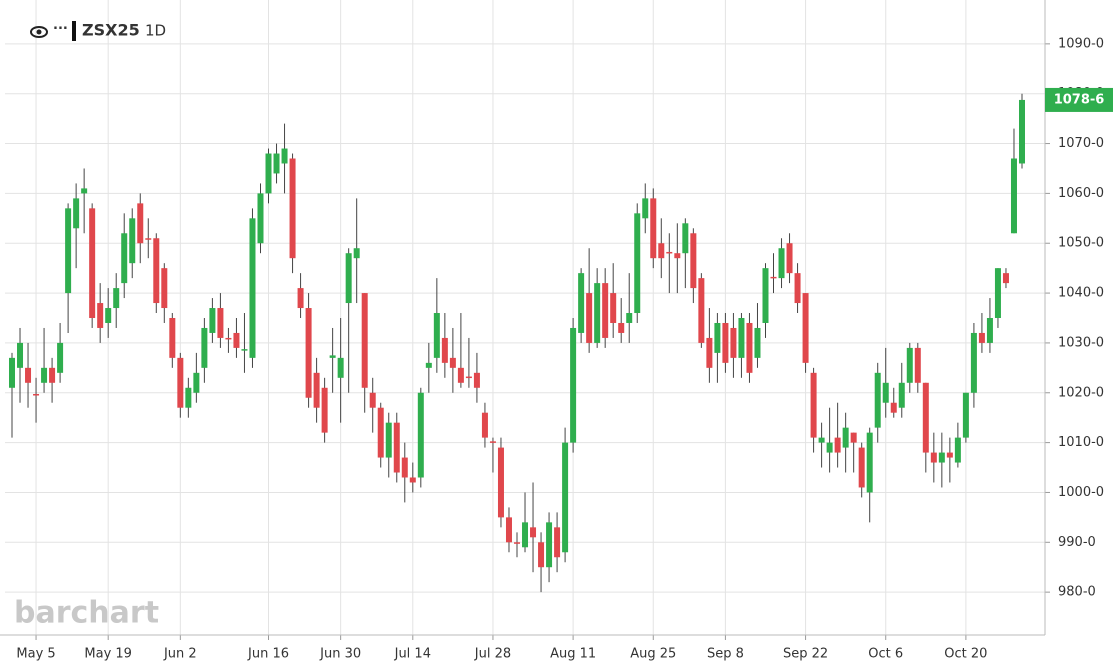  I want to click on last-price-label: 1078-6, so click(1079, 99).